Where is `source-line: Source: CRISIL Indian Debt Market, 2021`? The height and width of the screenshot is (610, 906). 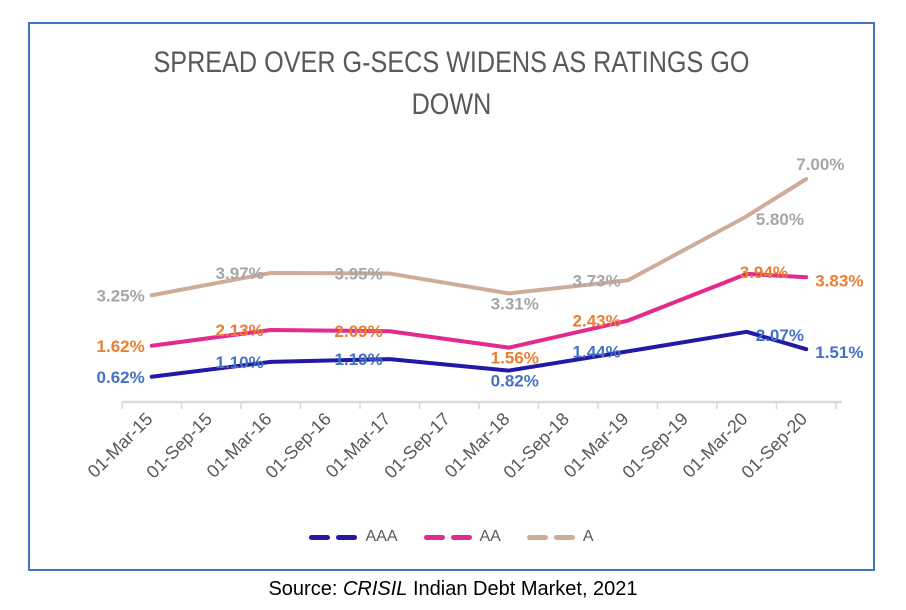
source-line: Source: CRISIL Indian Debt Market, 2021 is located at coordinates (453, 589).